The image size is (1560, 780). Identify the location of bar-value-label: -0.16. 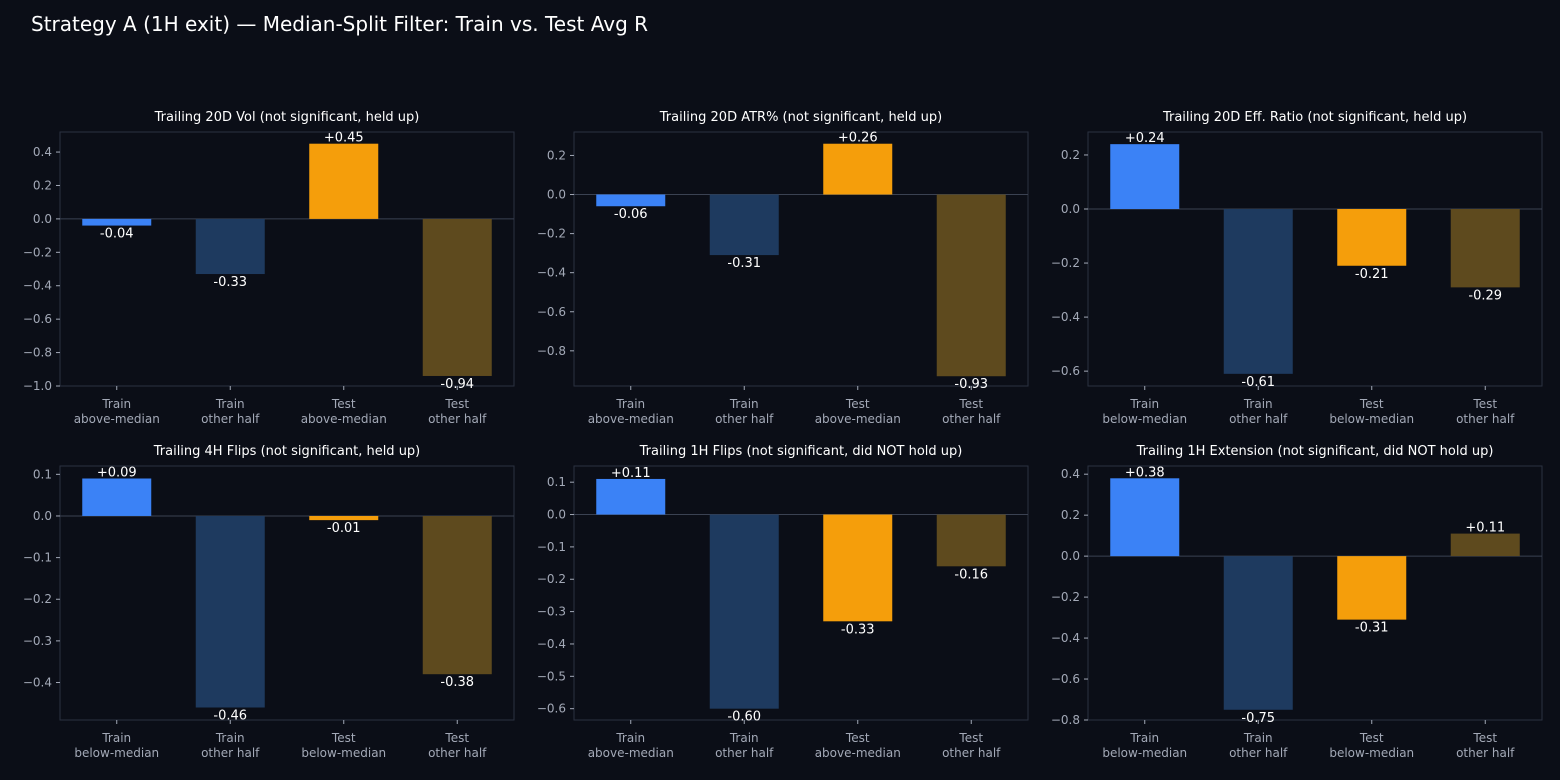
(971, 574).